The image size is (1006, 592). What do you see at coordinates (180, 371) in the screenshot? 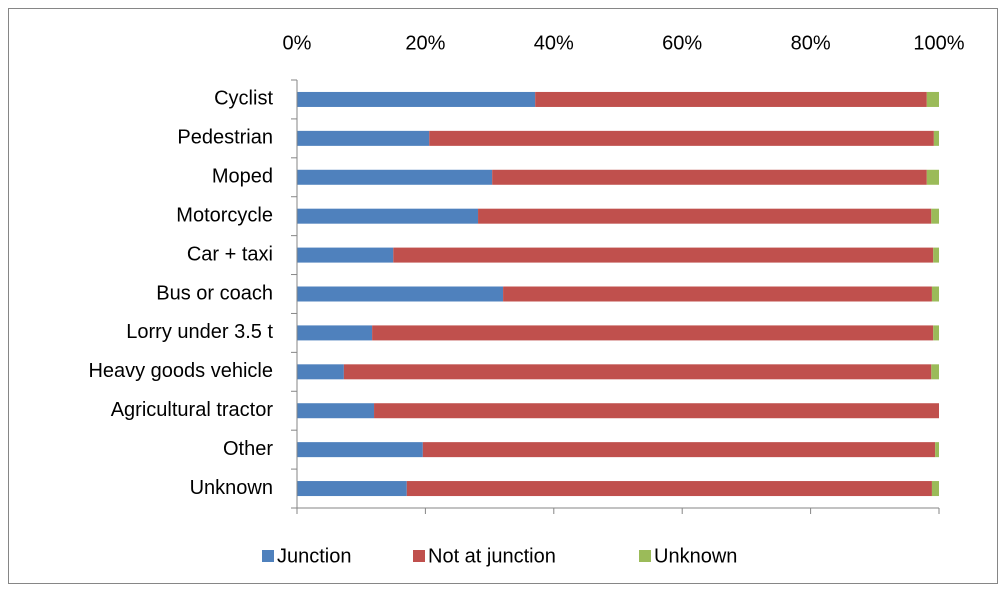
I see `y-tick-label: Heavy goods vehicle` at bounding box center [180, 371].